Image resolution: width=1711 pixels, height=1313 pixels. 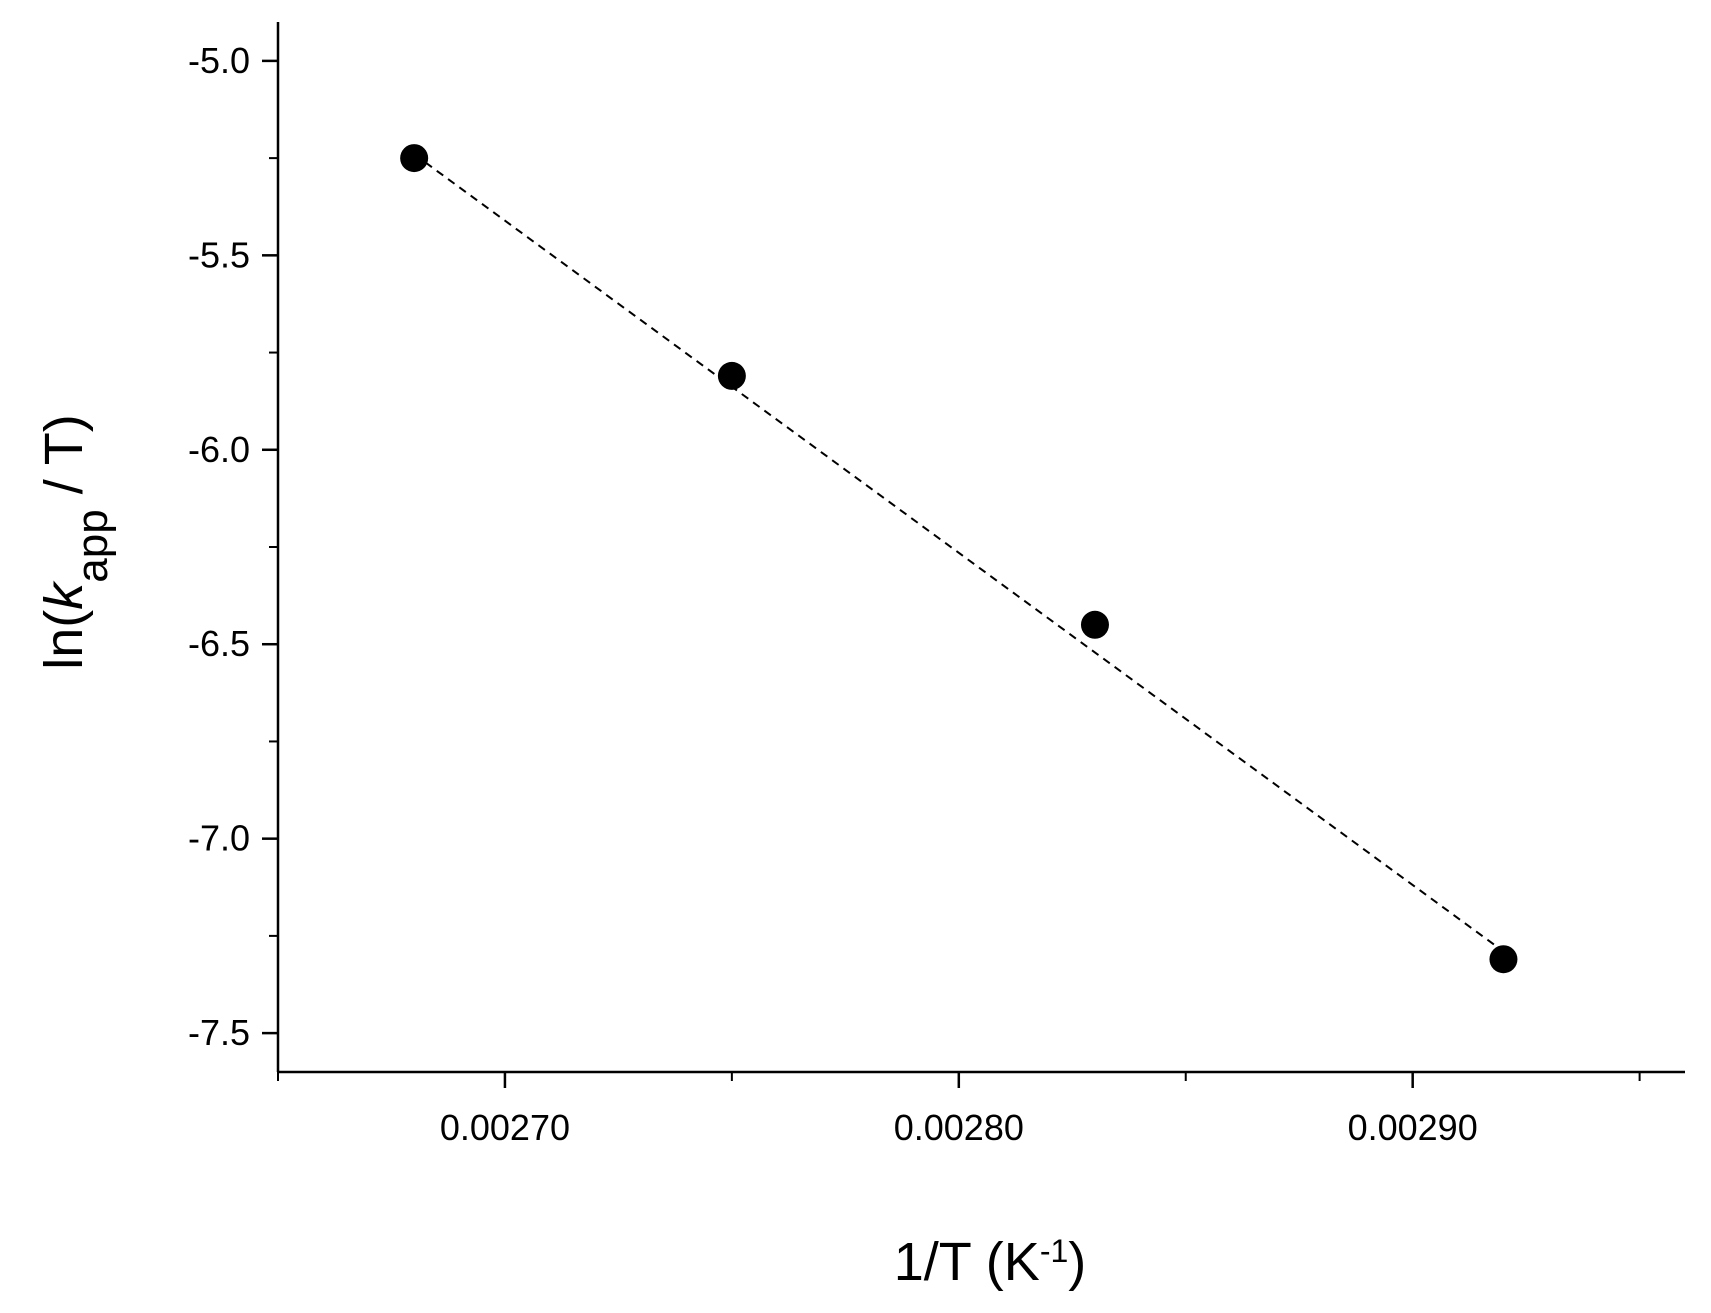 What do you see at coordinates (219, 449) in the screenshot?
I see `y-tick-label: -6.0` at bounding box center [219, 449].